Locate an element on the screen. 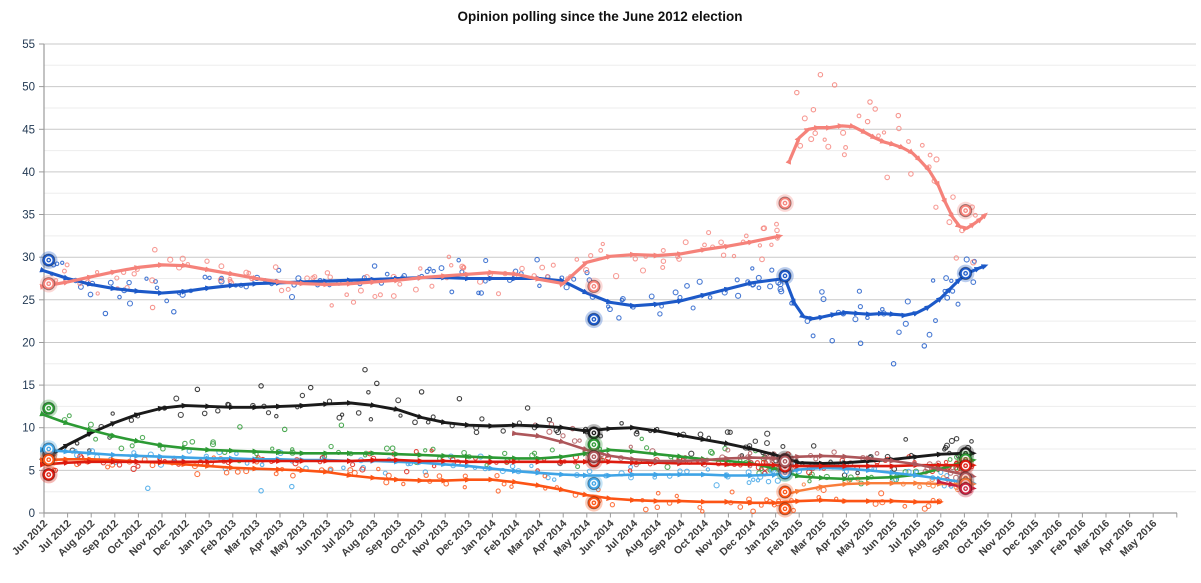 This screenshot has width=1201, height=583. y-axis-label: 25 is located at coordinates (28, 301).